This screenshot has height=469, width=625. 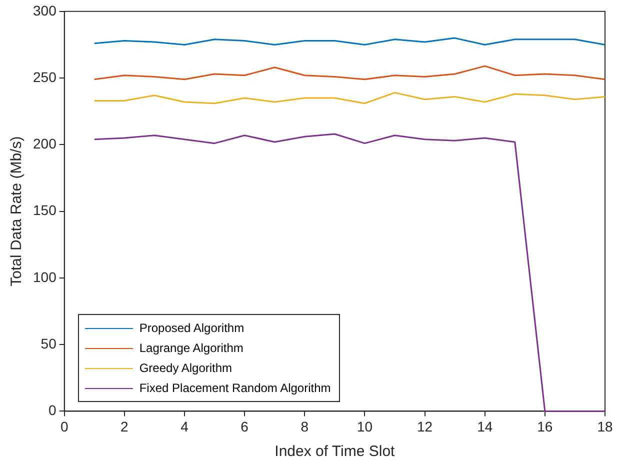 I want to click on x-tick-label: 2, so click(x=124, y=426).